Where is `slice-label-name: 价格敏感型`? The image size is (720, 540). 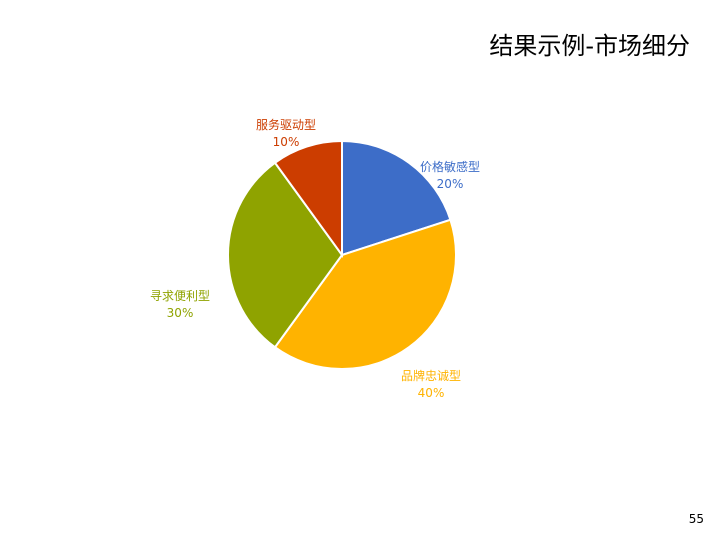 slice-label-name: 价格敏感型 is located at coordinates (450, 167).